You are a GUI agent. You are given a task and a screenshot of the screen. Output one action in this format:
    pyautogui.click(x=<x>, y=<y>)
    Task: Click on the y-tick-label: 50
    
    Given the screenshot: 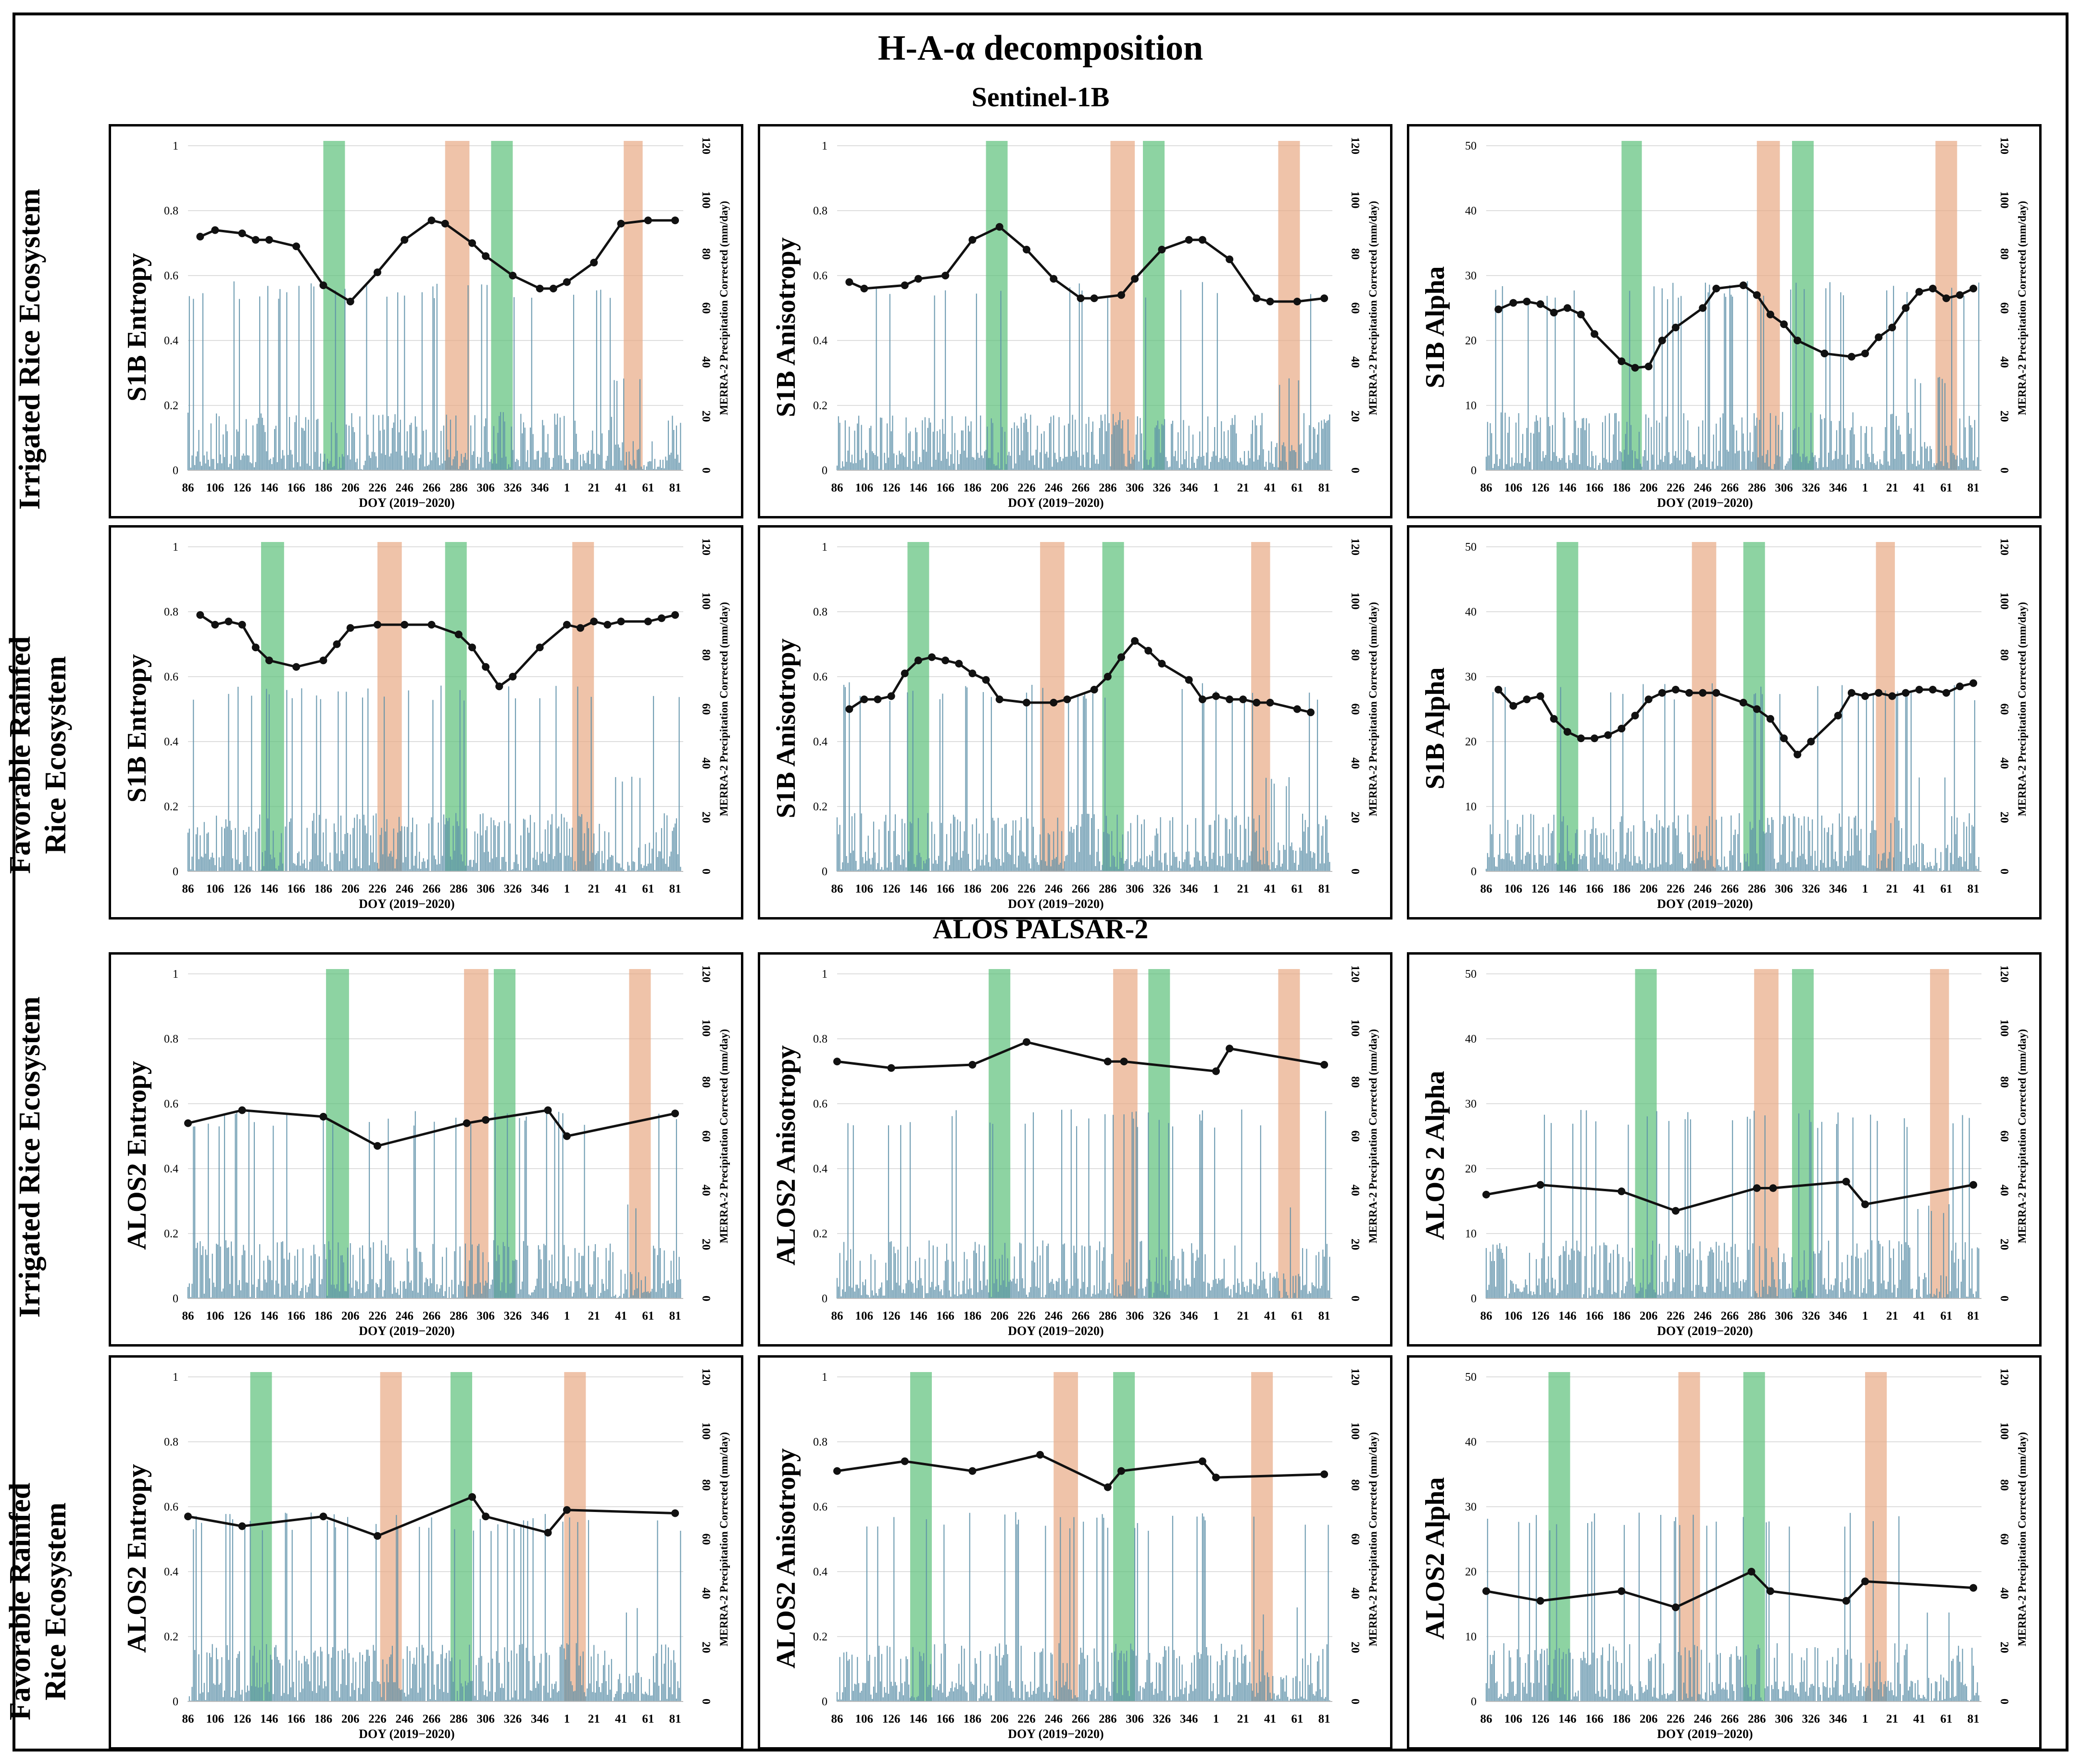 What is the action you would take?
    pyautogui.click(x=1471, y=146)
    